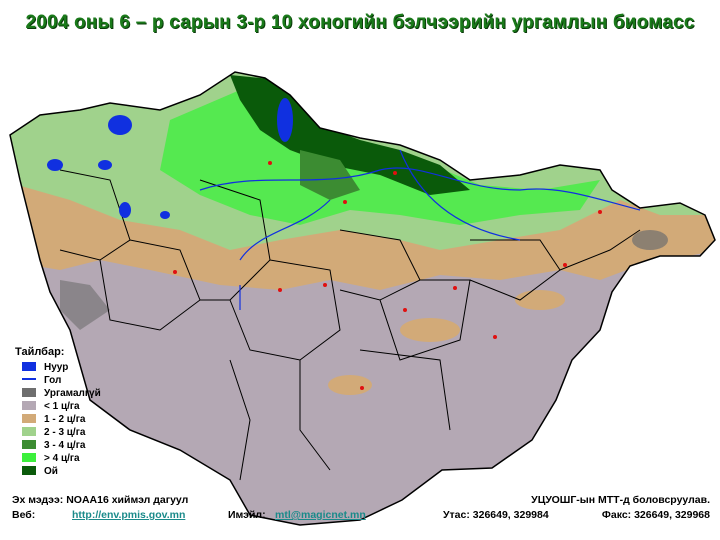  What do you see at coordinates (65, 445) in the screenshot?
I see `legend-label: 3 - 4 ц/га` at bounding box center [65, 445].